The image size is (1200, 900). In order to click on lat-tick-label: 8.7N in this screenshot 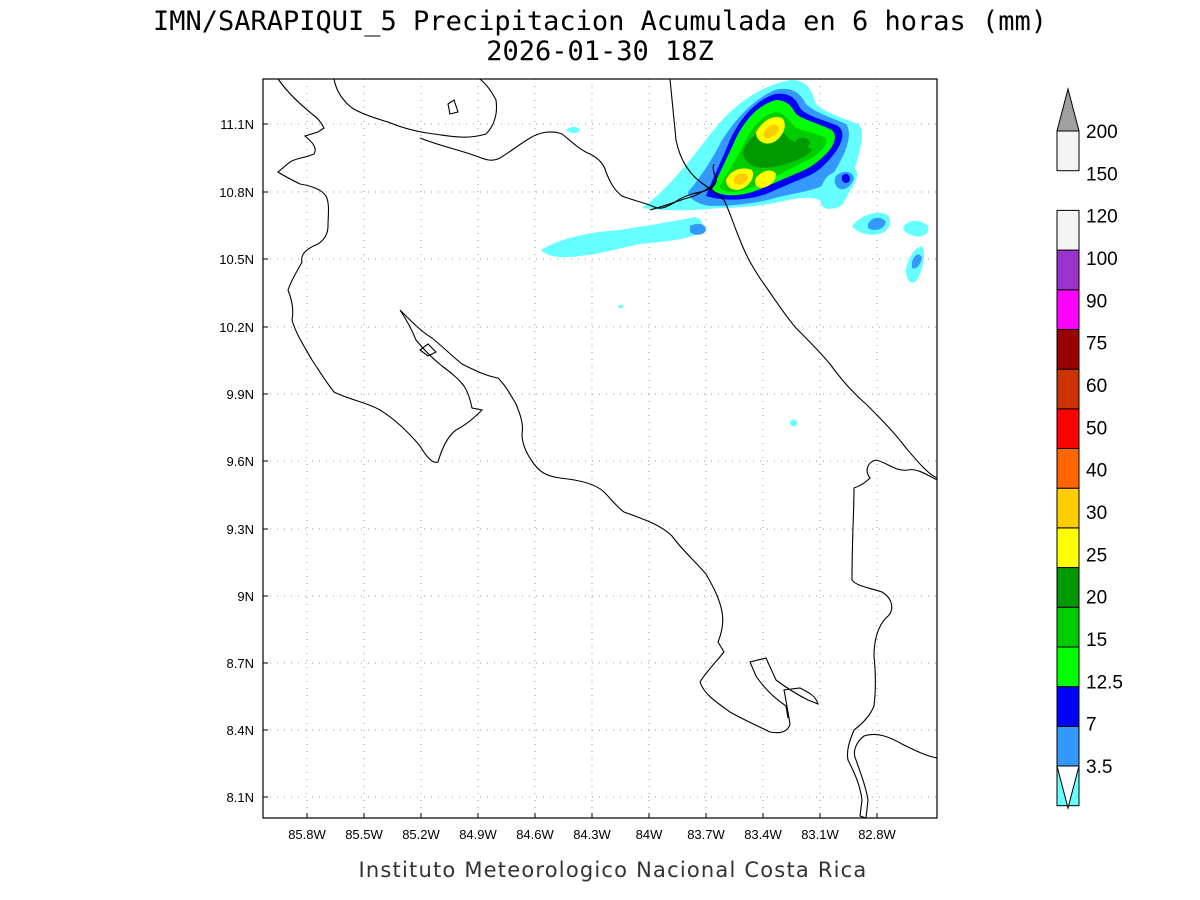, I will do `click(240, 663)`.